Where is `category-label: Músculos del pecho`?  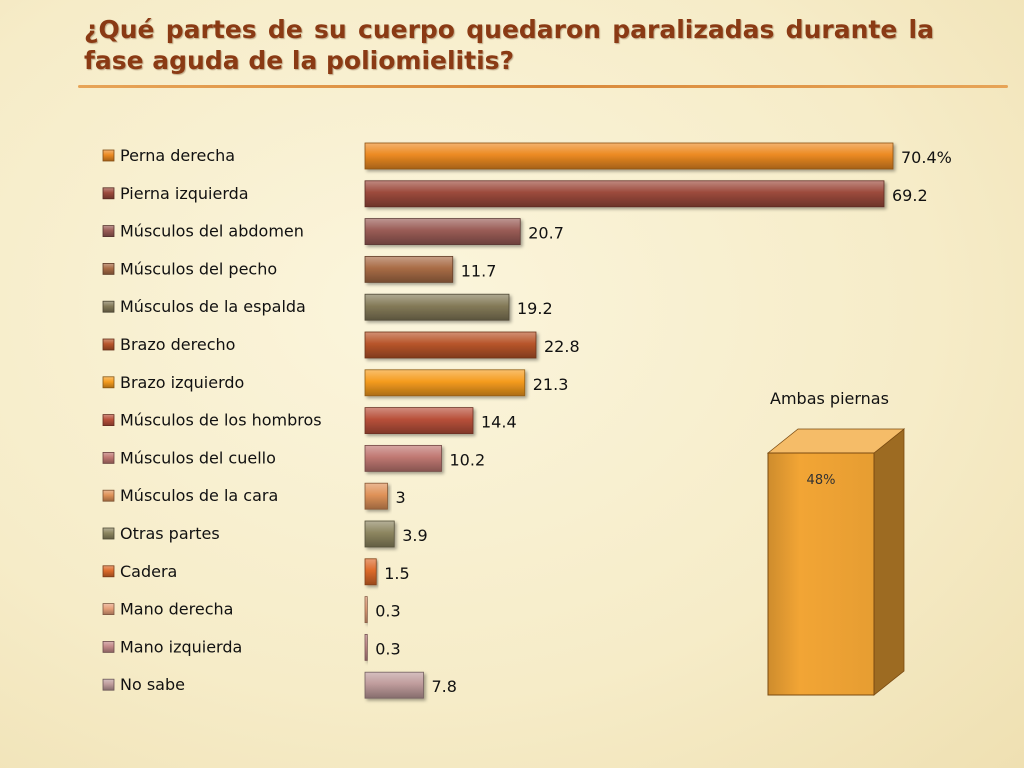 category-label: Músculos del pecho is located at coordinates (198, 268).